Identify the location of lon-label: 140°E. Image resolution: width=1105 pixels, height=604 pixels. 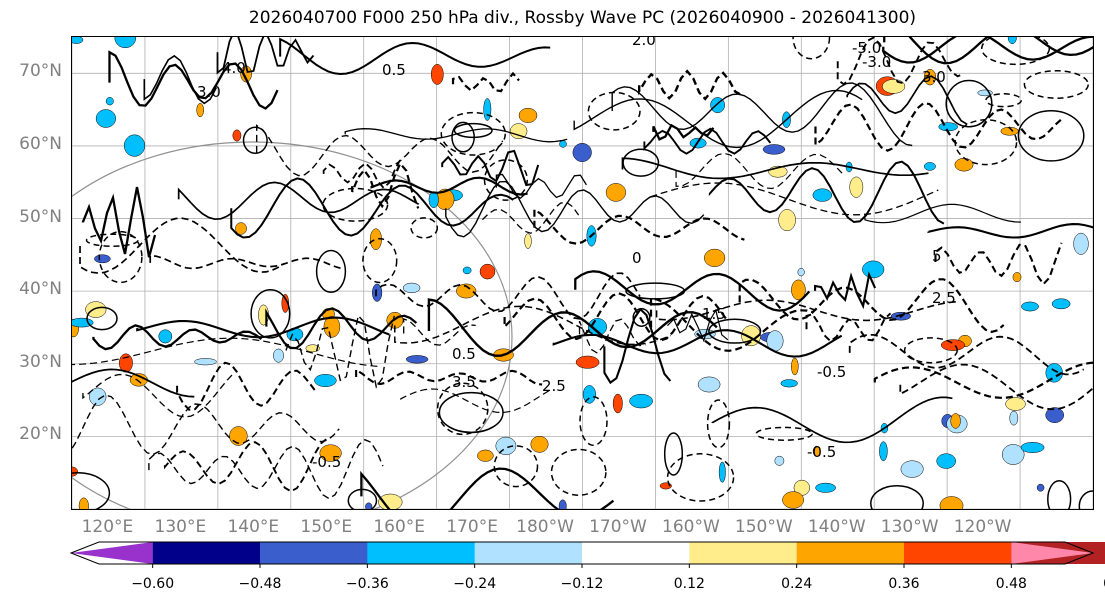
(253, 527).